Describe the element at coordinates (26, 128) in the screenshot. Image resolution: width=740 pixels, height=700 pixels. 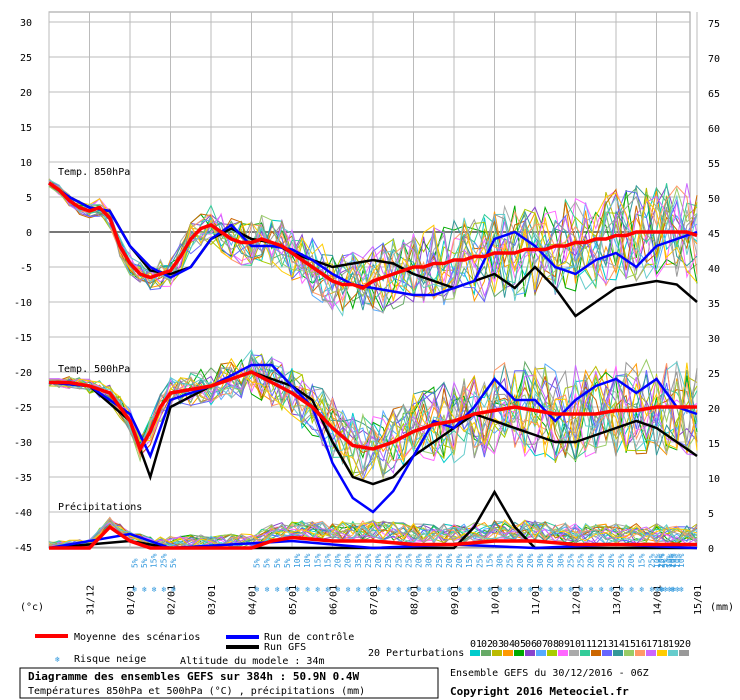
I see `left-tick-label: 15` at that location.